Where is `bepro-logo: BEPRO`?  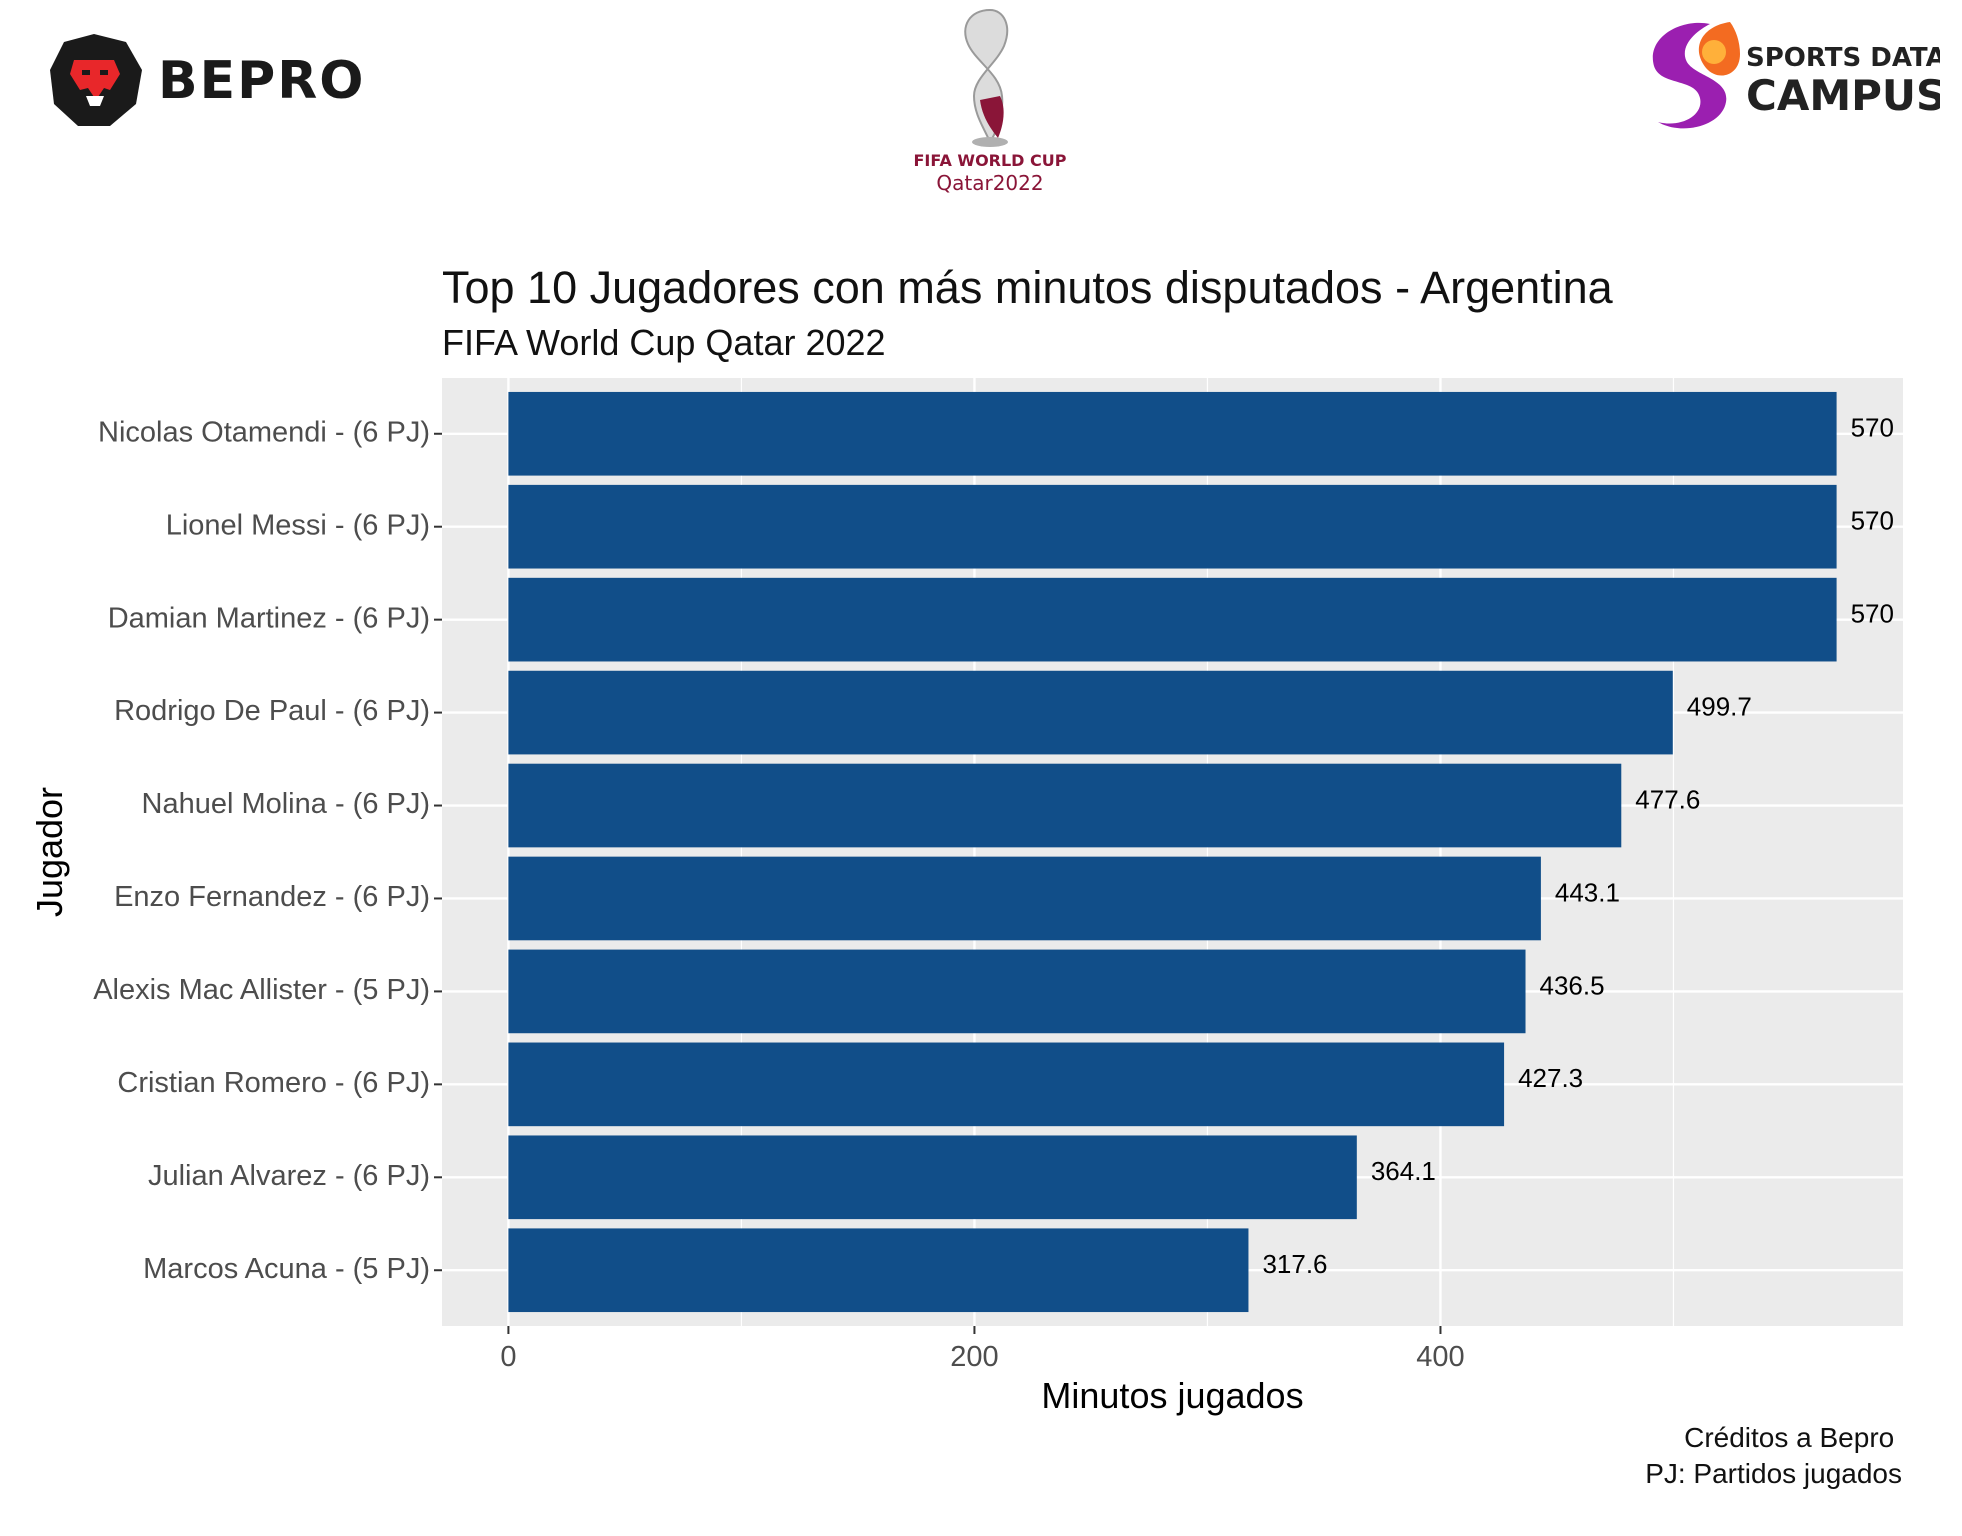 bepro-logo: BEPRO is located at coordinates (208, 80).